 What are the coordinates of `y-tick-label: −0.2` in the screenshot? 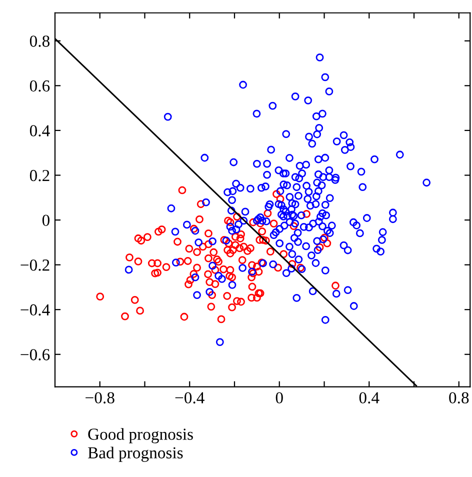 It's located at (35, 265).